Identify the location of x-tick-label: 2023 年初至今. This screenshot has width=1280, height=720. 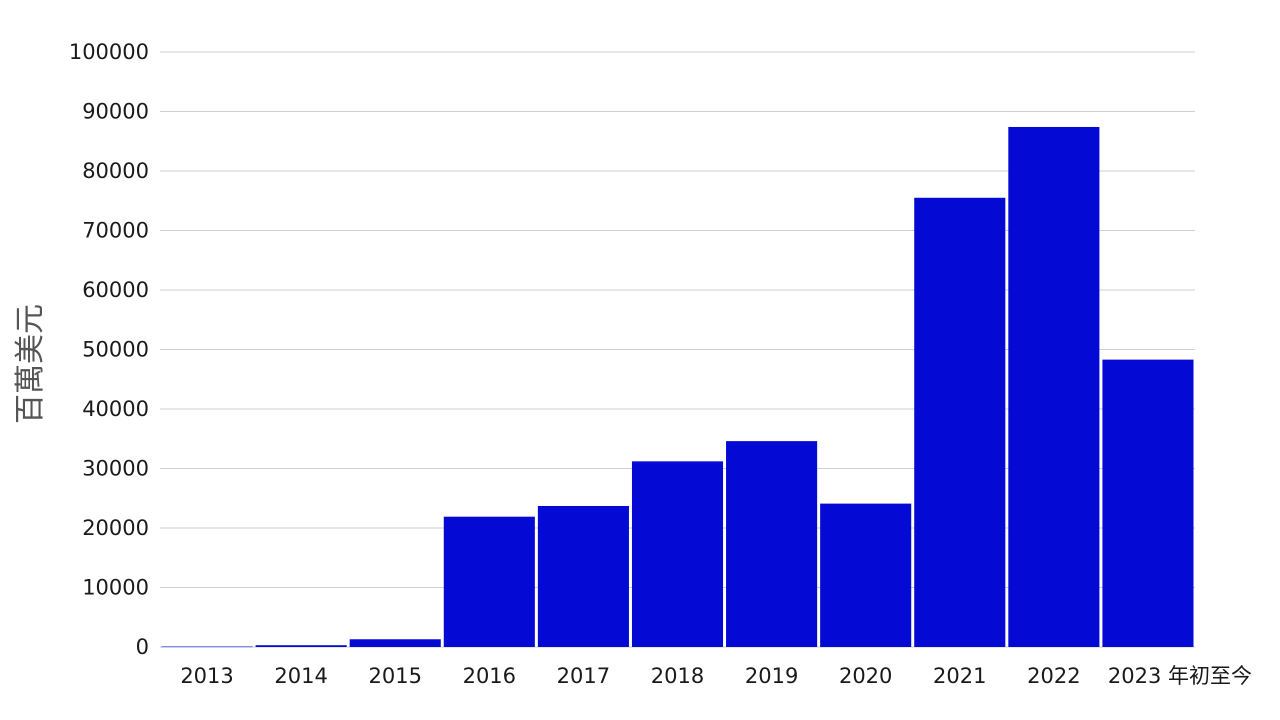
(1180, 676).